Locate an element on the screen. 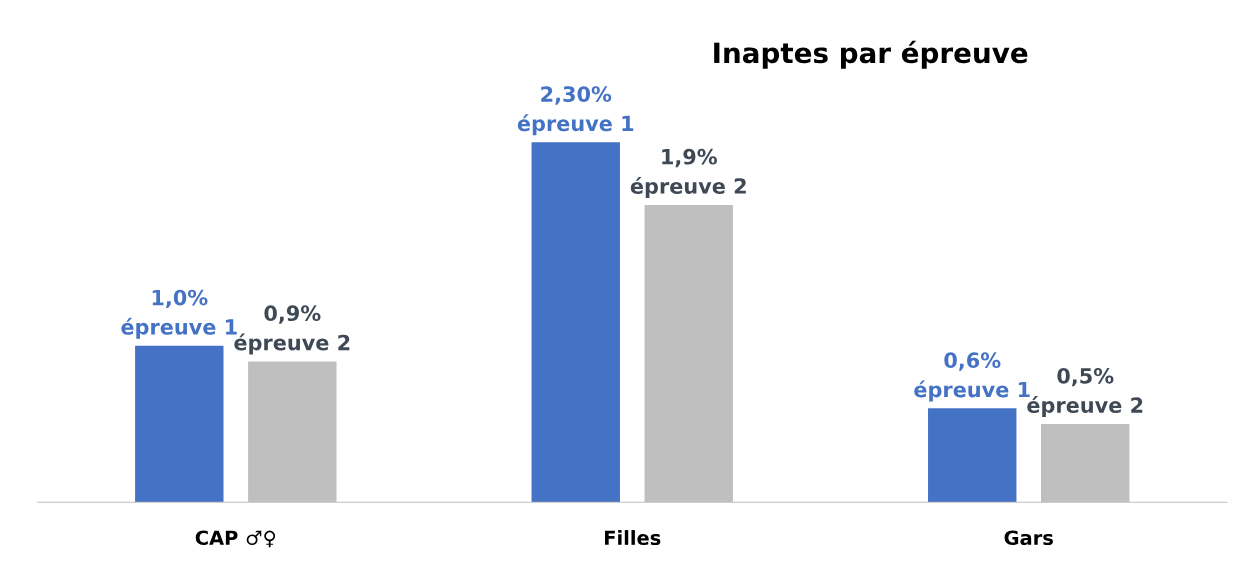 This screenshot has width=1252, height=576. x-tick-label: CAP ♂♀ is located at coordinates (235, 539).